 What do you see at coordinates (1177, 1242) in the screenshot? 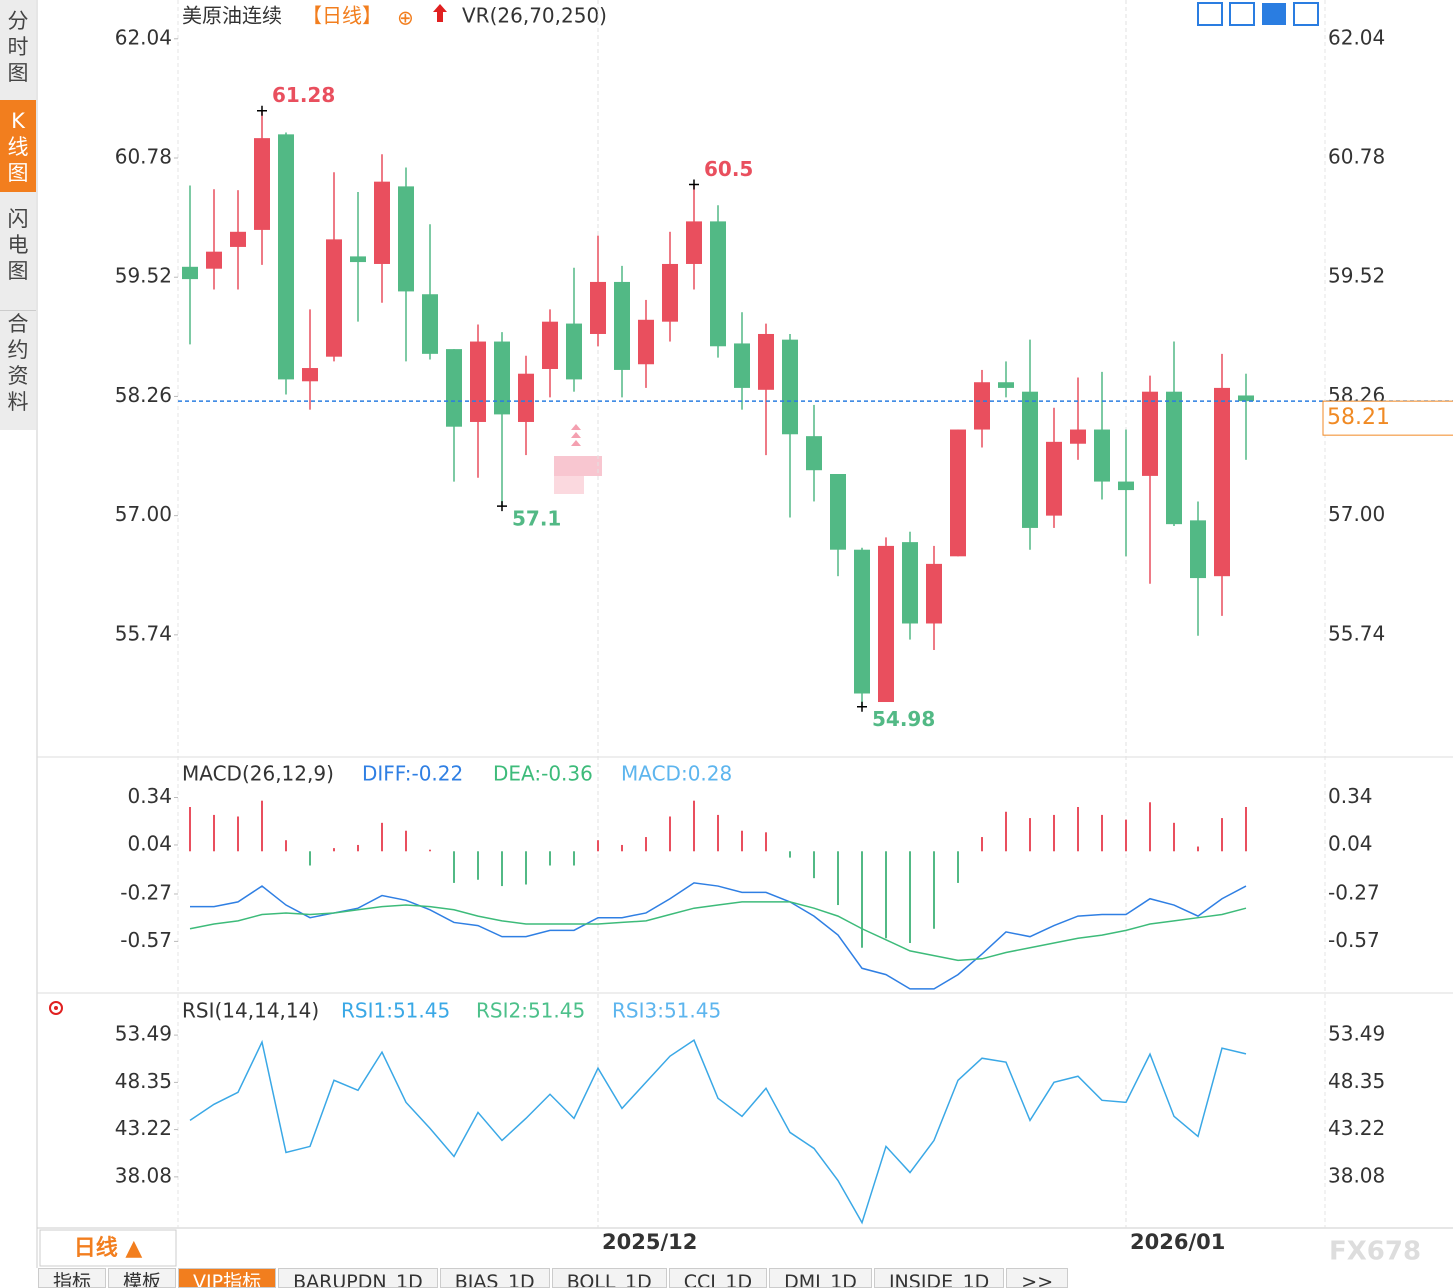
I see `x-tick-label: 2026/01` at bounding box center [1177, 1242].